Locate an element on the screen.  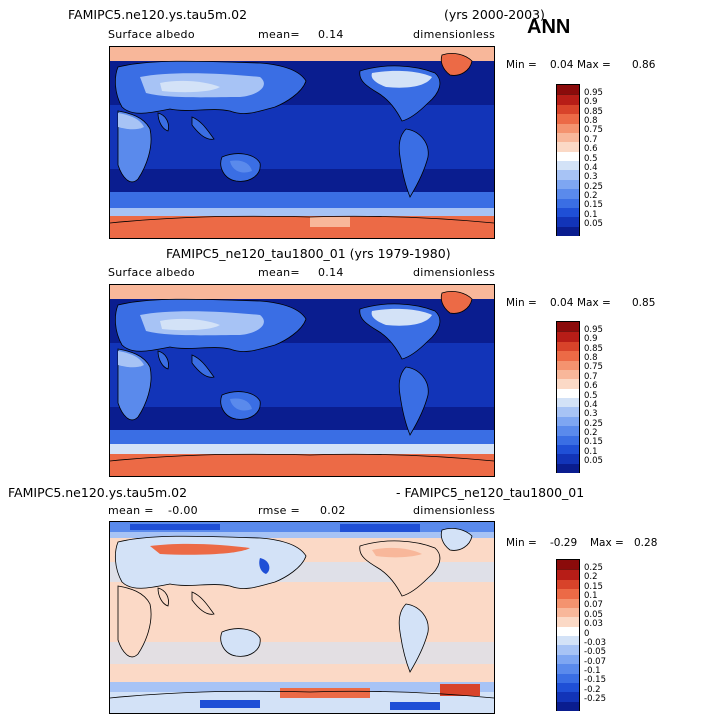
panel3-map is located at coordinates (302, 617).